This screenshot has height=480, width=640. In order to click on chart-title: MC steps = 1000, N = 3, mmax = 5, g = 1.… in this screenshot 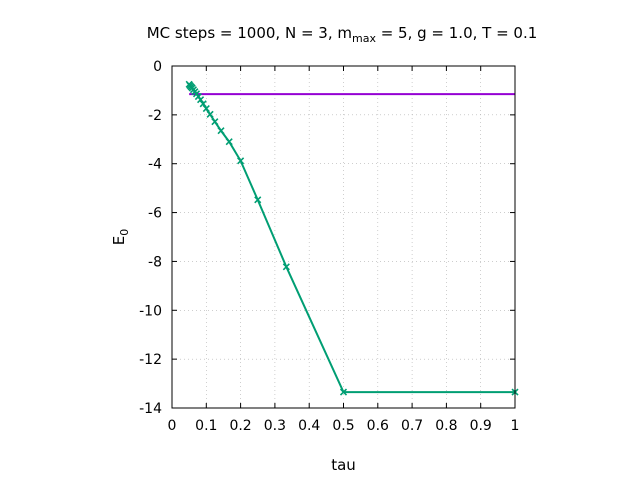, I will do `click(342, 34)`.